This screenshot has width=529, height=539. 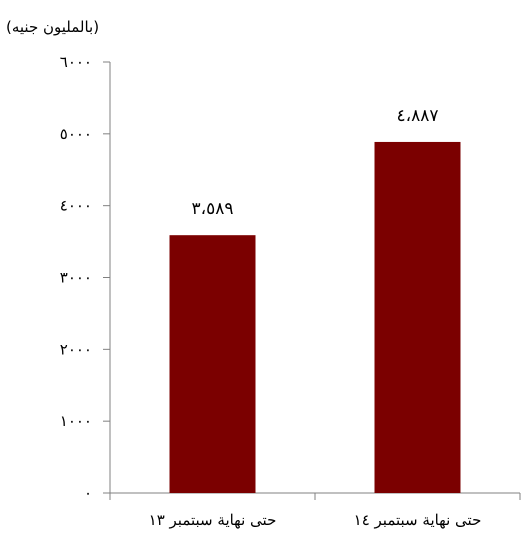 I want to click on y-tick-label: ١٠٠٠, so click(x=76, y=421).